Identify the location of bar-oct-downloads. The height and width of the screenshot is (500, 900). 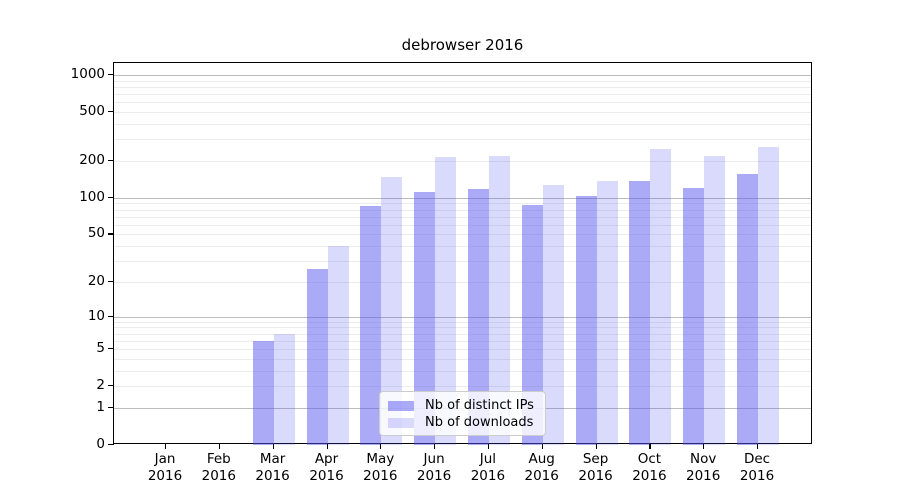
(661, 296).